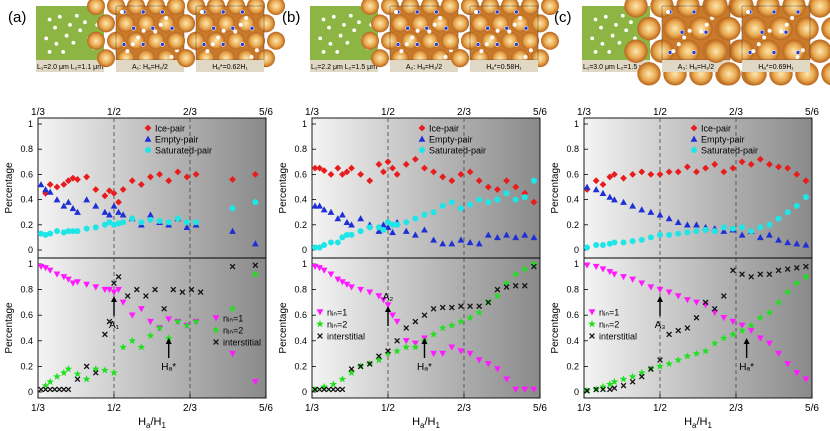  Describe the element at coordinates (572, 366) in the screenshot. I see `bottom-y-tick: 0.2` at that location.